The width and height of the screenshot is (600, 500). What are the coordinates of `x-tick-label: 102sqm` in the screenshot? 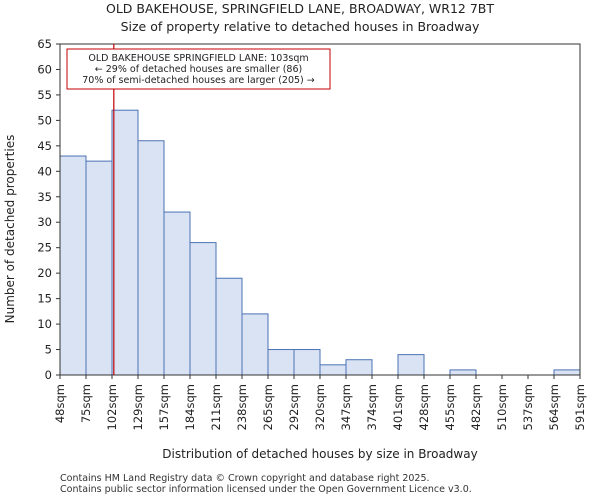 It's located at (112, 407).